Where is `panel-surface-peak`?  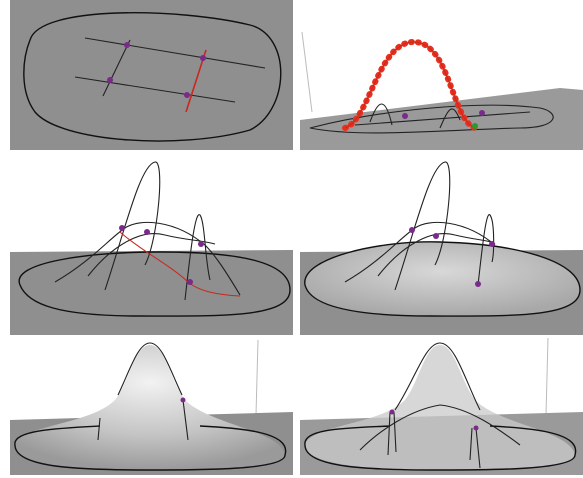 panel-surface-peak is located at coordinates (151, 407).